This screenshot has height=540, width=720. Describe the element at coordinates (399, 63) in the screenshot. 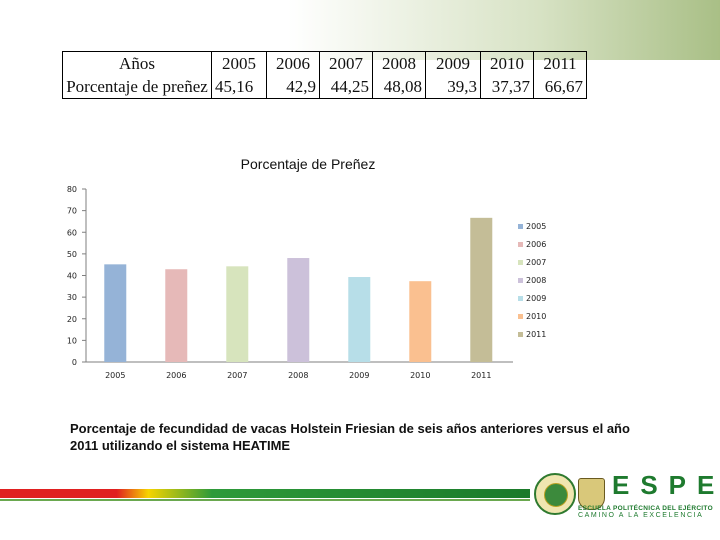

I see `table-year: 2008` at that location.